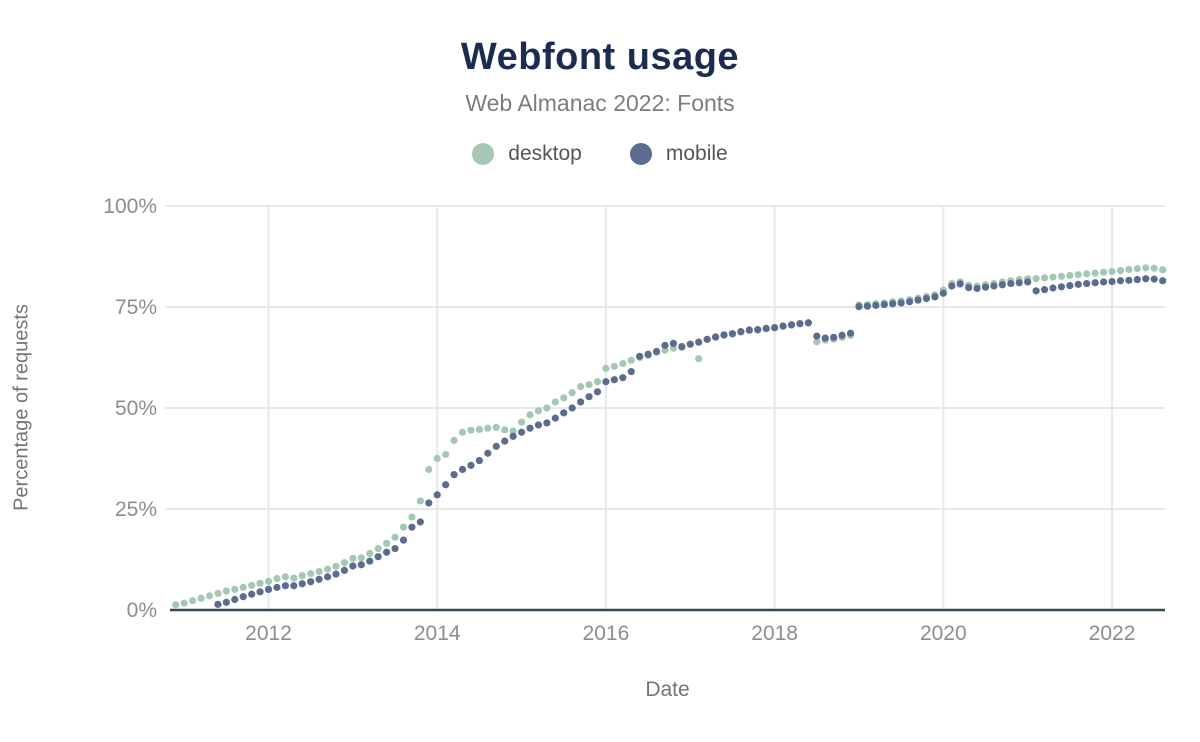  What do you see at coordinates (483, 154) in the screenshot?
I see `desktop-series-swatch-icon` at bounding box center [483, 154].